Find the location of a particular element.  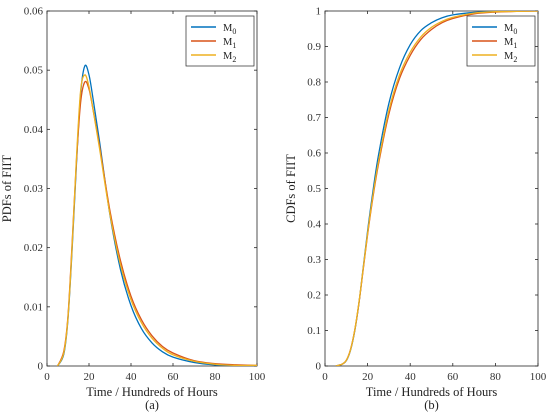

y-tick-label: 0.9 is located at coordinates (314, 47).